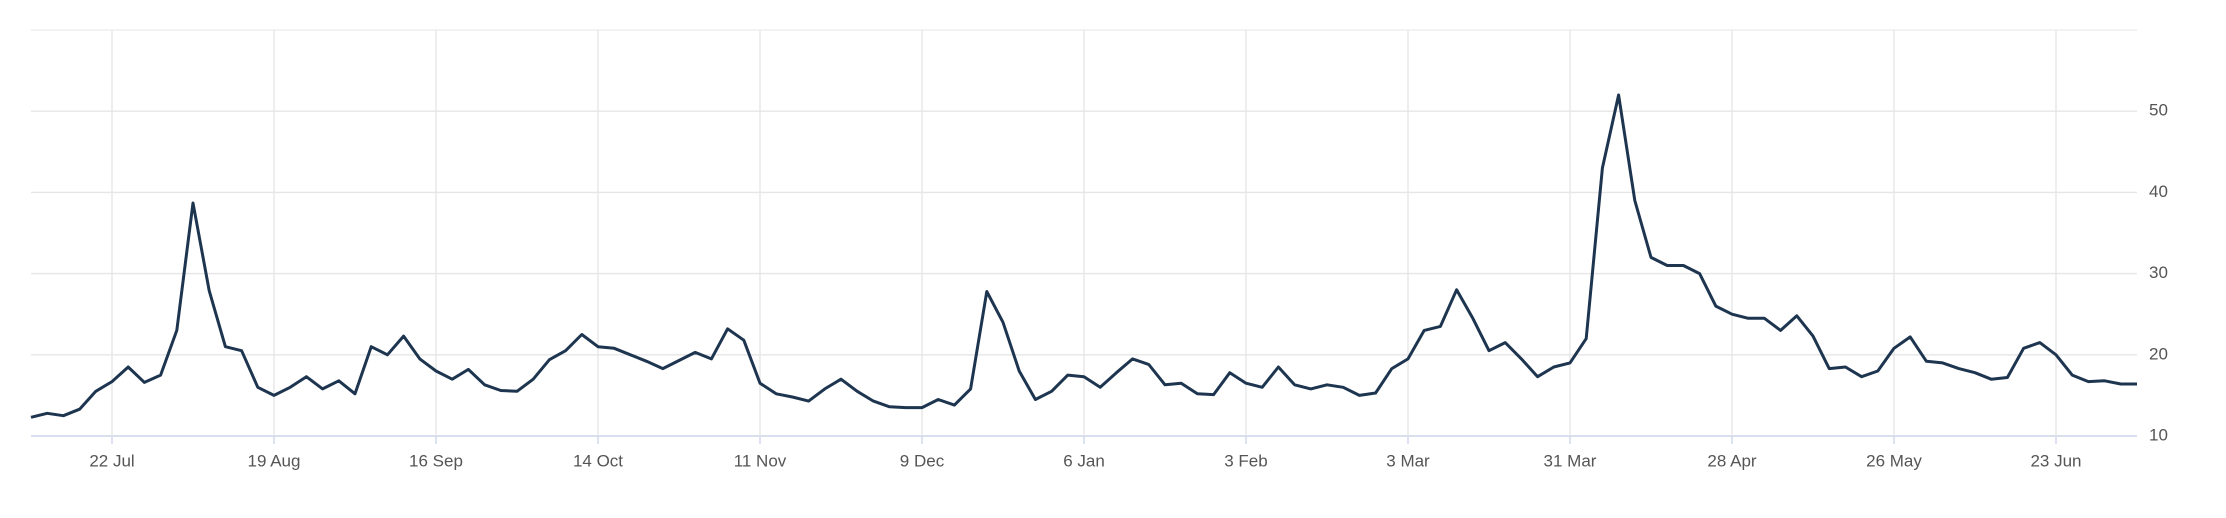  Describe the element at coordinates (2158, 353) in the screenshot. I see `y-tick-label: 20` at that location.